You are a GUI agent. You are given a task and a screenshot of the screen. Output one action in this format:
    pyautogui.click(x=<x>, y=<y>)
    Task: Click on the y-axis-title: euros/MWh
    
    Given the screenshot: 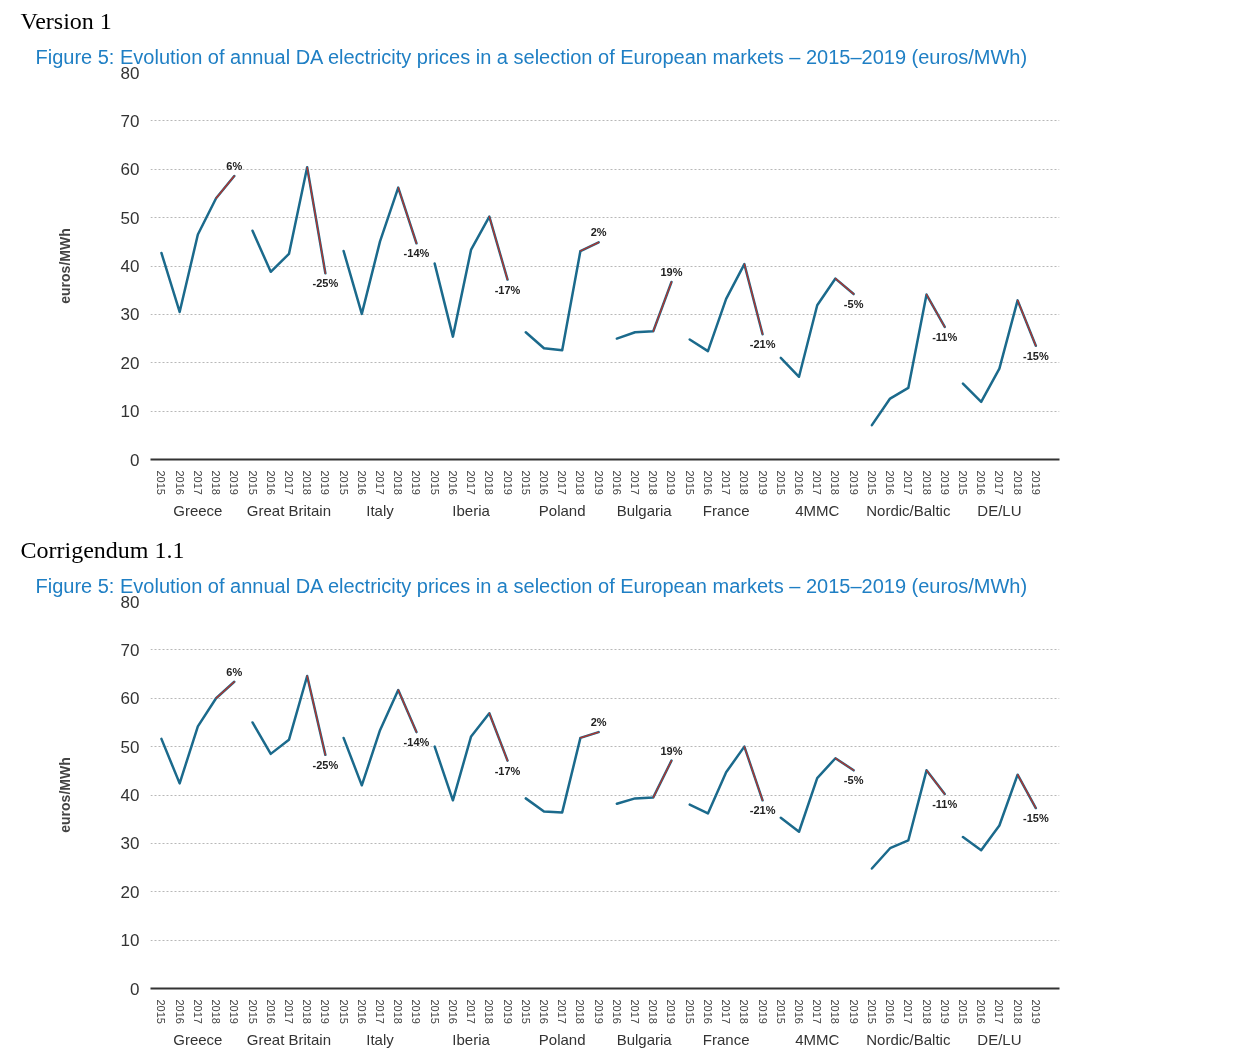 What is the action you would take?
    pyautogui.click(x=64, y=795)
    